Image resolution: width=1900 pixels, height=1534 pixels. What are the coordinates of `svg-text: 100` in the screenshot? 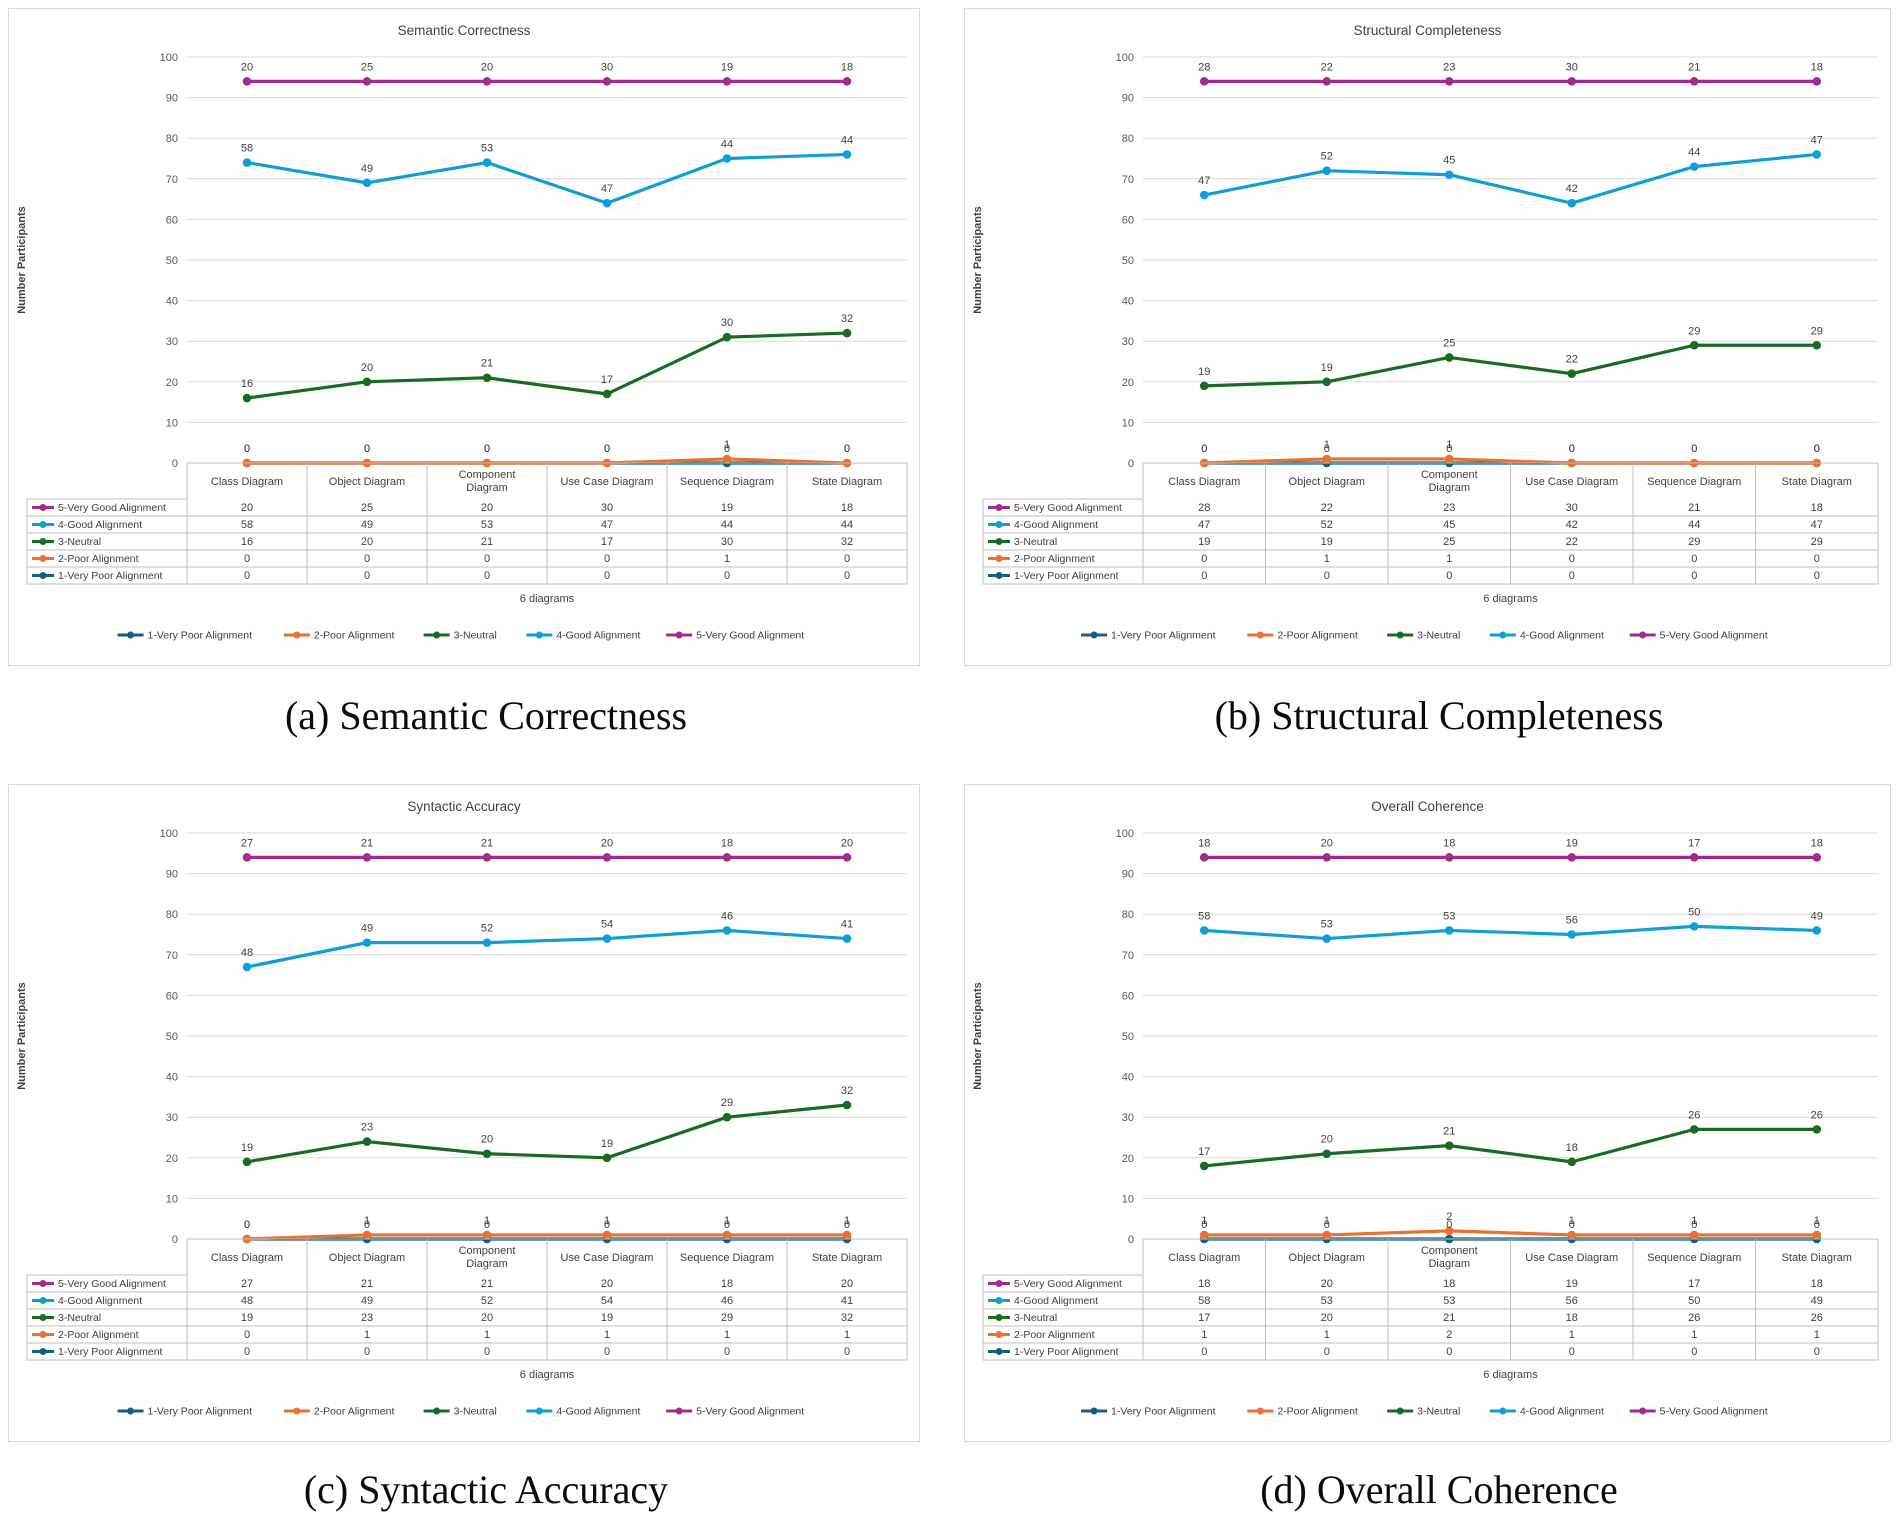 It's located at (169, 58).